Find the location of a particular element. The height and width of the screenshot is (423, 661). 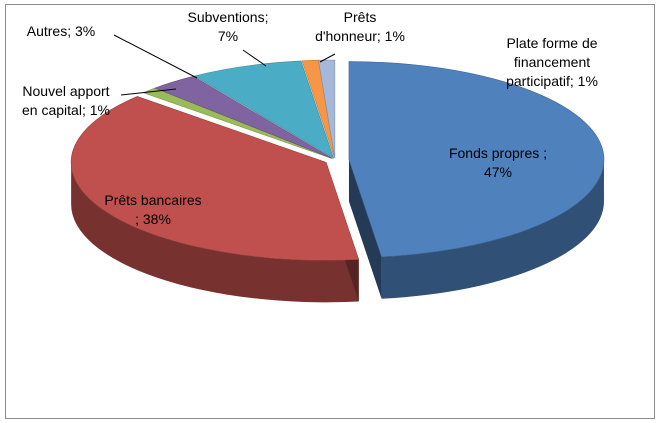

slice-subventions is located at coordinates (264, 109).